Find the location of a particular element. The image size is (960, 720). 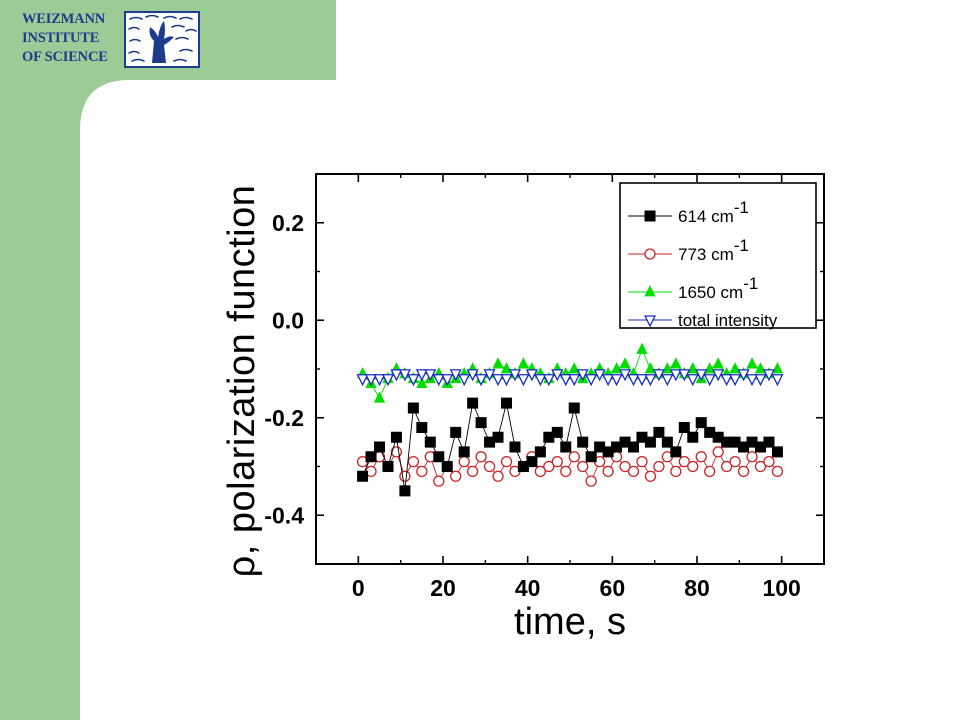

y-axis-label: ρ, polarization function is located at coordinates (242, 381).